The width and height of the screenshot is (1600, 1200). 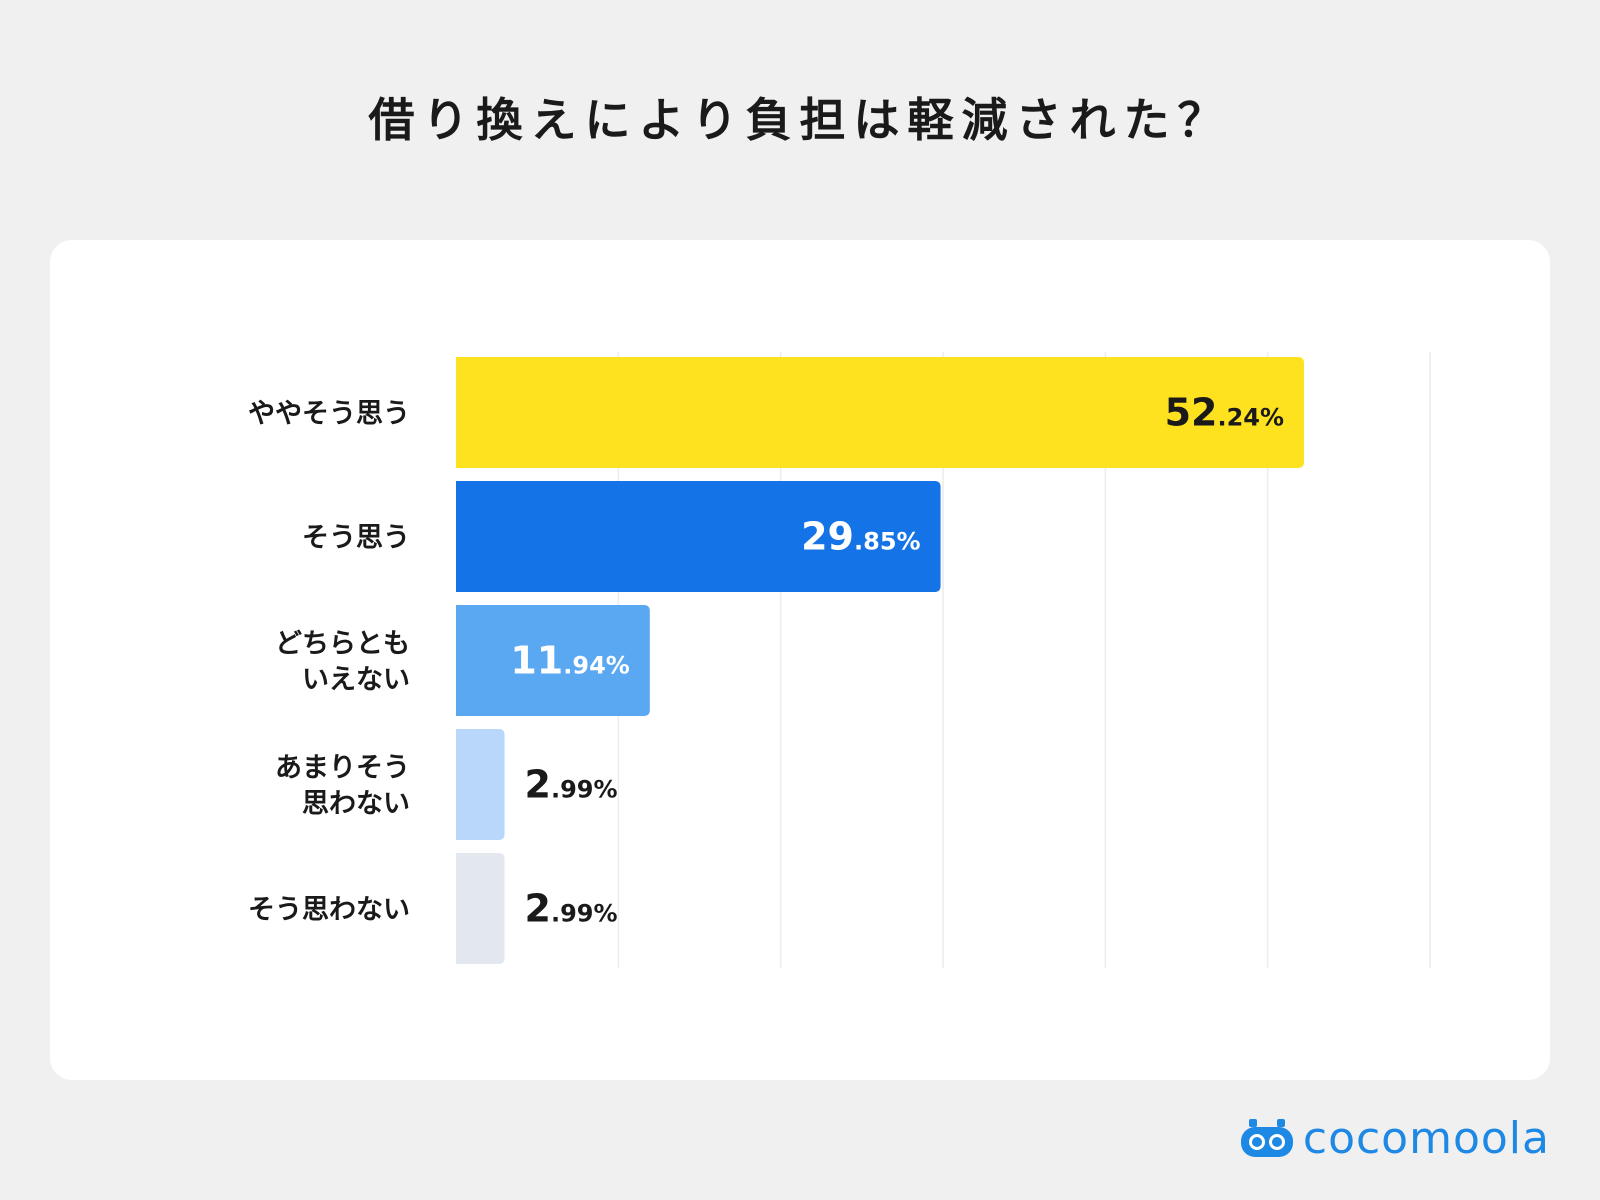 What do you see at coordinates (1224, 413) in the screenshot?
I see `data-label: 52.24%` at bounding box center [1224, 413].